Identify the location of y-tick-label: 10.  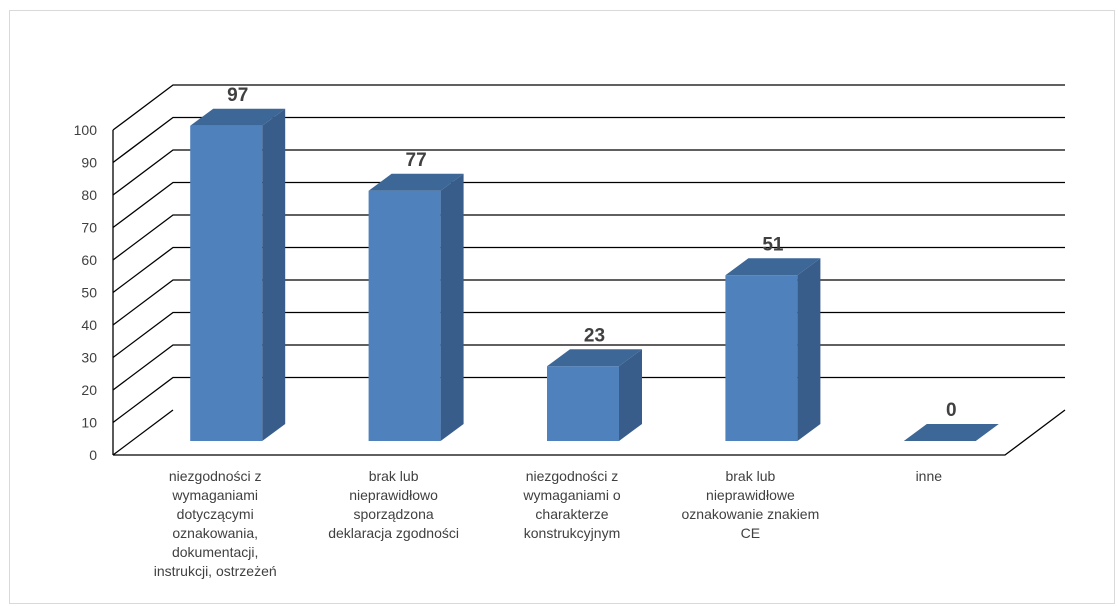
(89, 423).